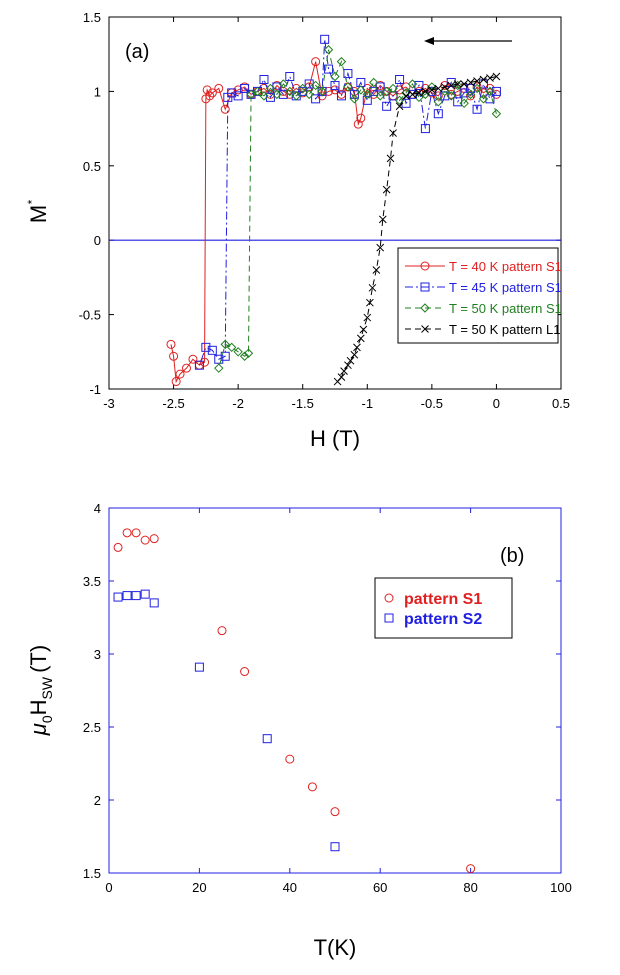 Image resolution: width=620 pixels, height=975 pixels. Describe the element at coordinates (97, 508) in the screenshot. I see `y-tick-label: 4` at that location.